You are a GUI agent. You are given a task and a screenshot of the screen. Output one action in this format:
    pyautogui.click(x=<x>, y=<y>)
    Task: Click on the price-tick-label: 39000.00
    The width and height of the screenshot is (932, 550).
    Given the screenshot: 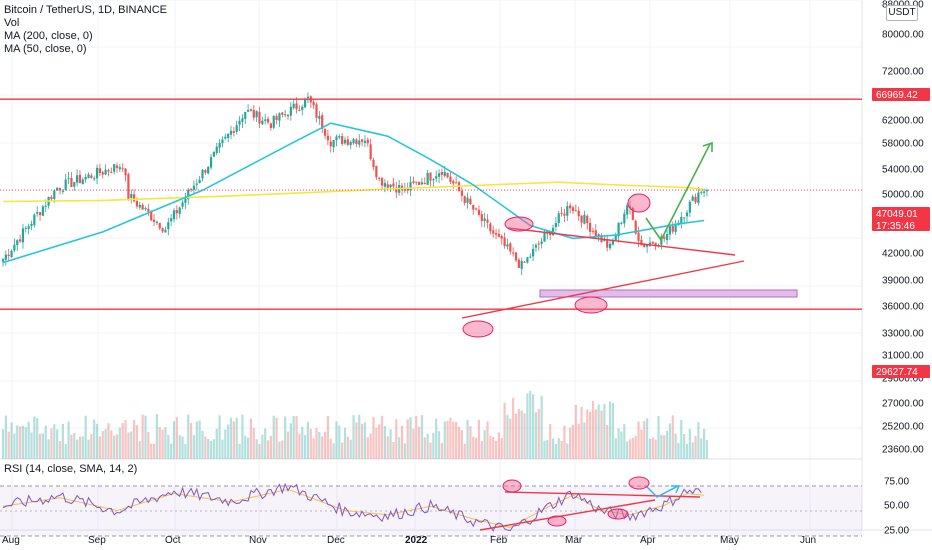 What is the action you would take?
    pyautogui.click(x=903, y=281)
    